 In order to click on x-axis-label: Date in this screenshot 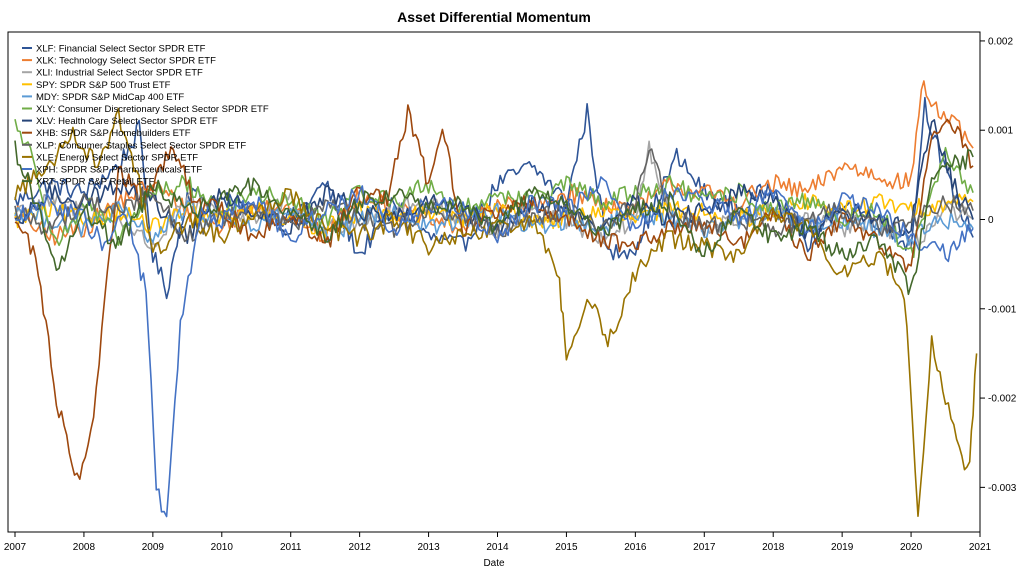, I will do `click(494, 563)`.